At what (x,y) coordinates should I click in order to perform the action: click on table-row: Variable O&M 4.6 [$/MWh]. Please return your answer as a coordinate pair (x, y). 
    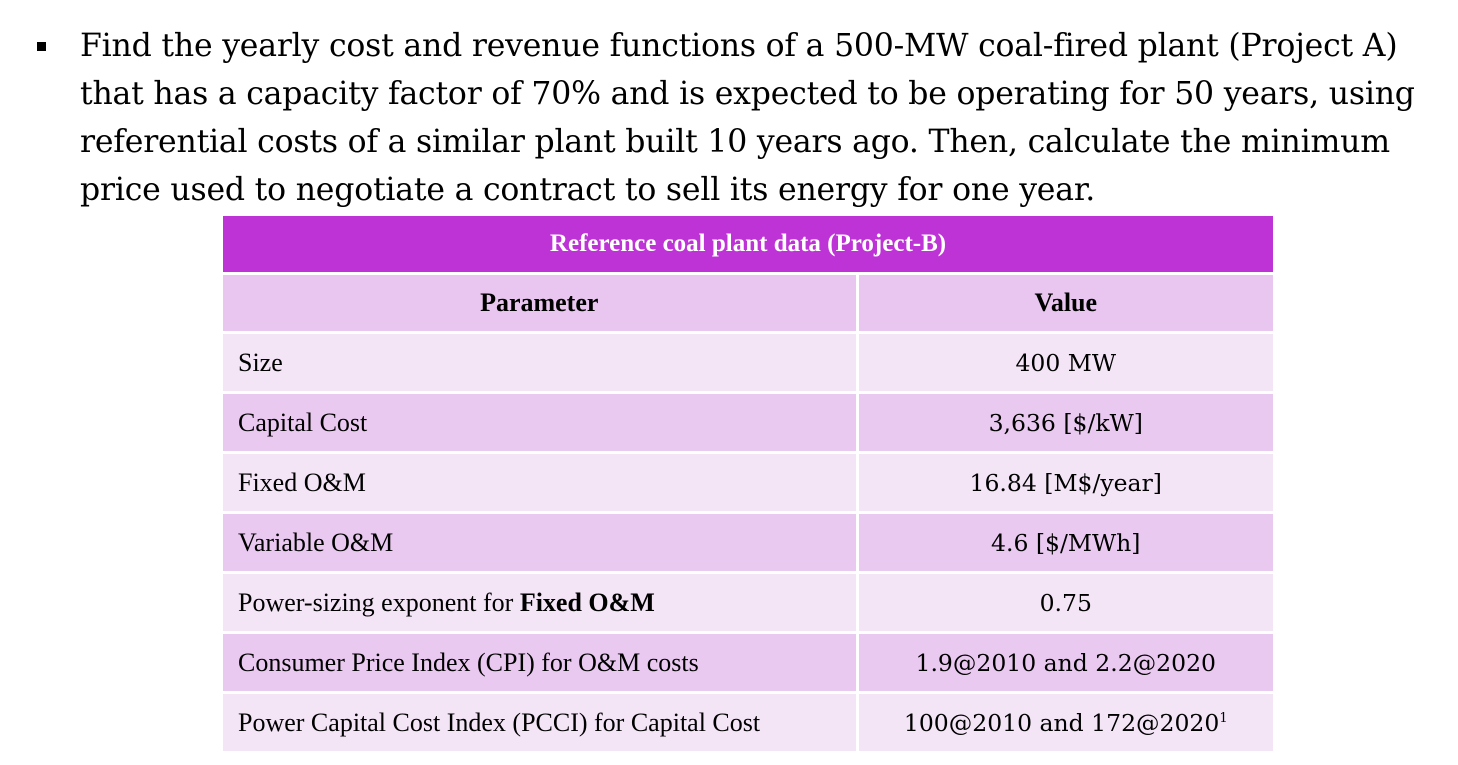
    Looking at the image, I should click on (748, 543).